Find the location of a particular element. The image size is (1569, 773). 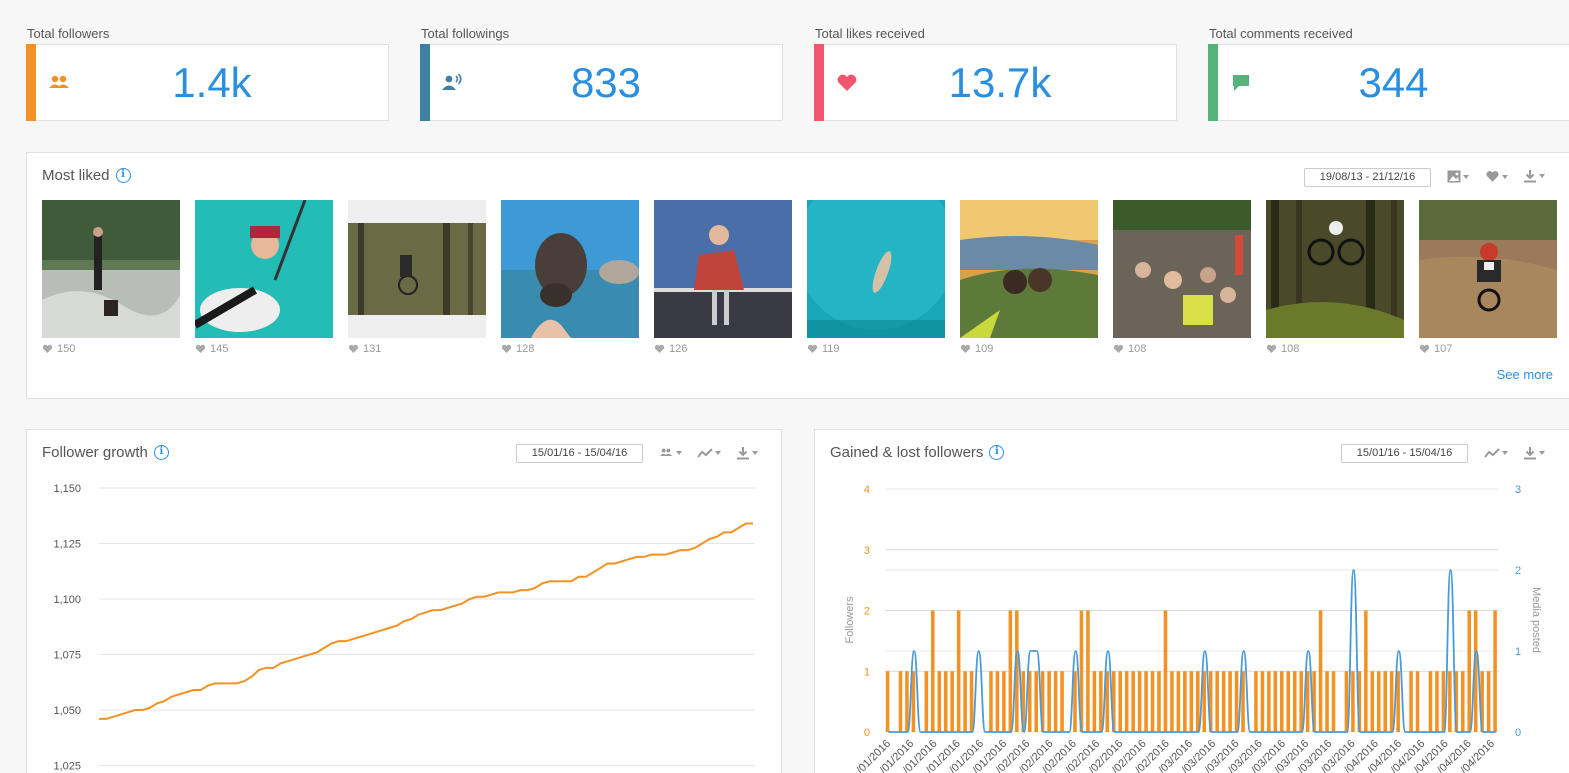

y-tick-label: 0 is located at coordinates (867, 733).